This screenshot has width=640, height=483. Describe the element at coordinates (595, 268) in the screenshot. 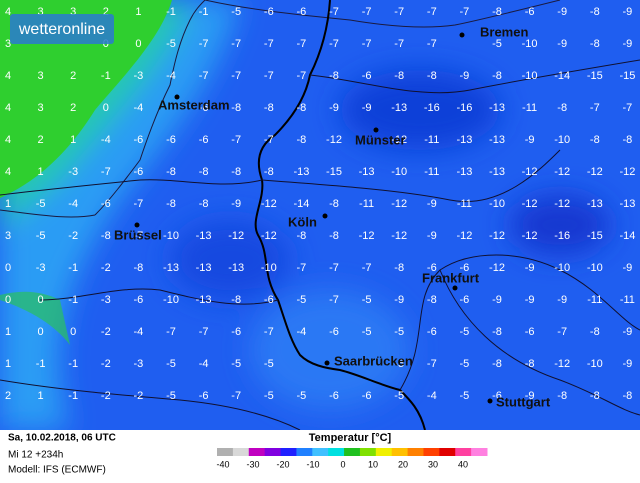

I see `grid-value: -10` at that location.